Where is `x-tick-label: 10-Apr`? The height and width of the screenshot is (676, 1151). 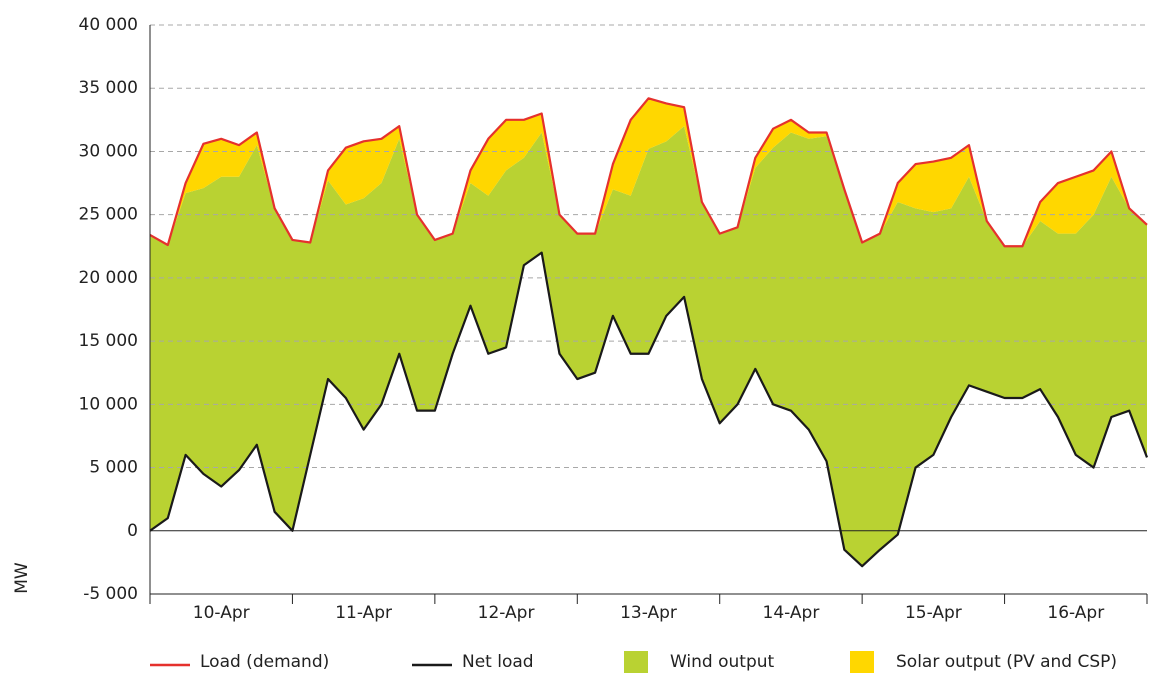 x-tick-label: 10-Apr is located at coordinates (221, 613).